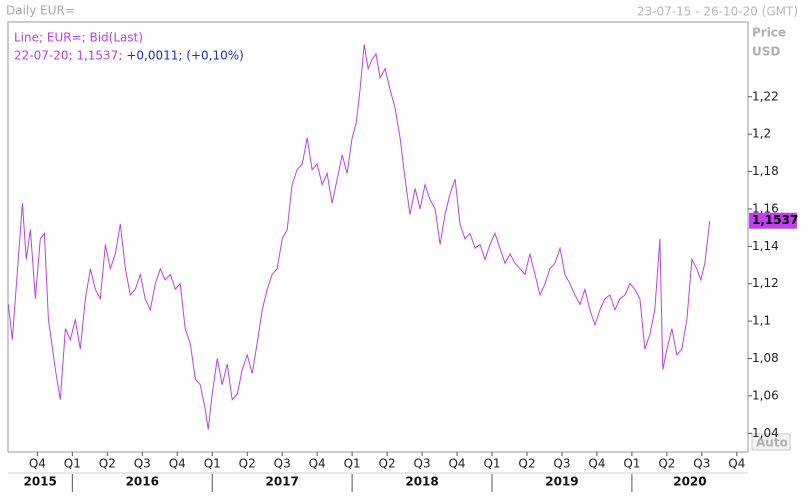  What do you see at coordinates (765, 283) in the screenshot?
I see `y-tick-label: 1,12` at bounding box center [765, 283].